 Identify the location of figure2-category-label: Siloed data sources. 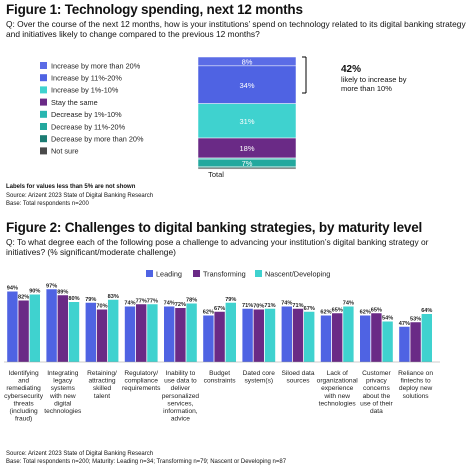
(298, 377).